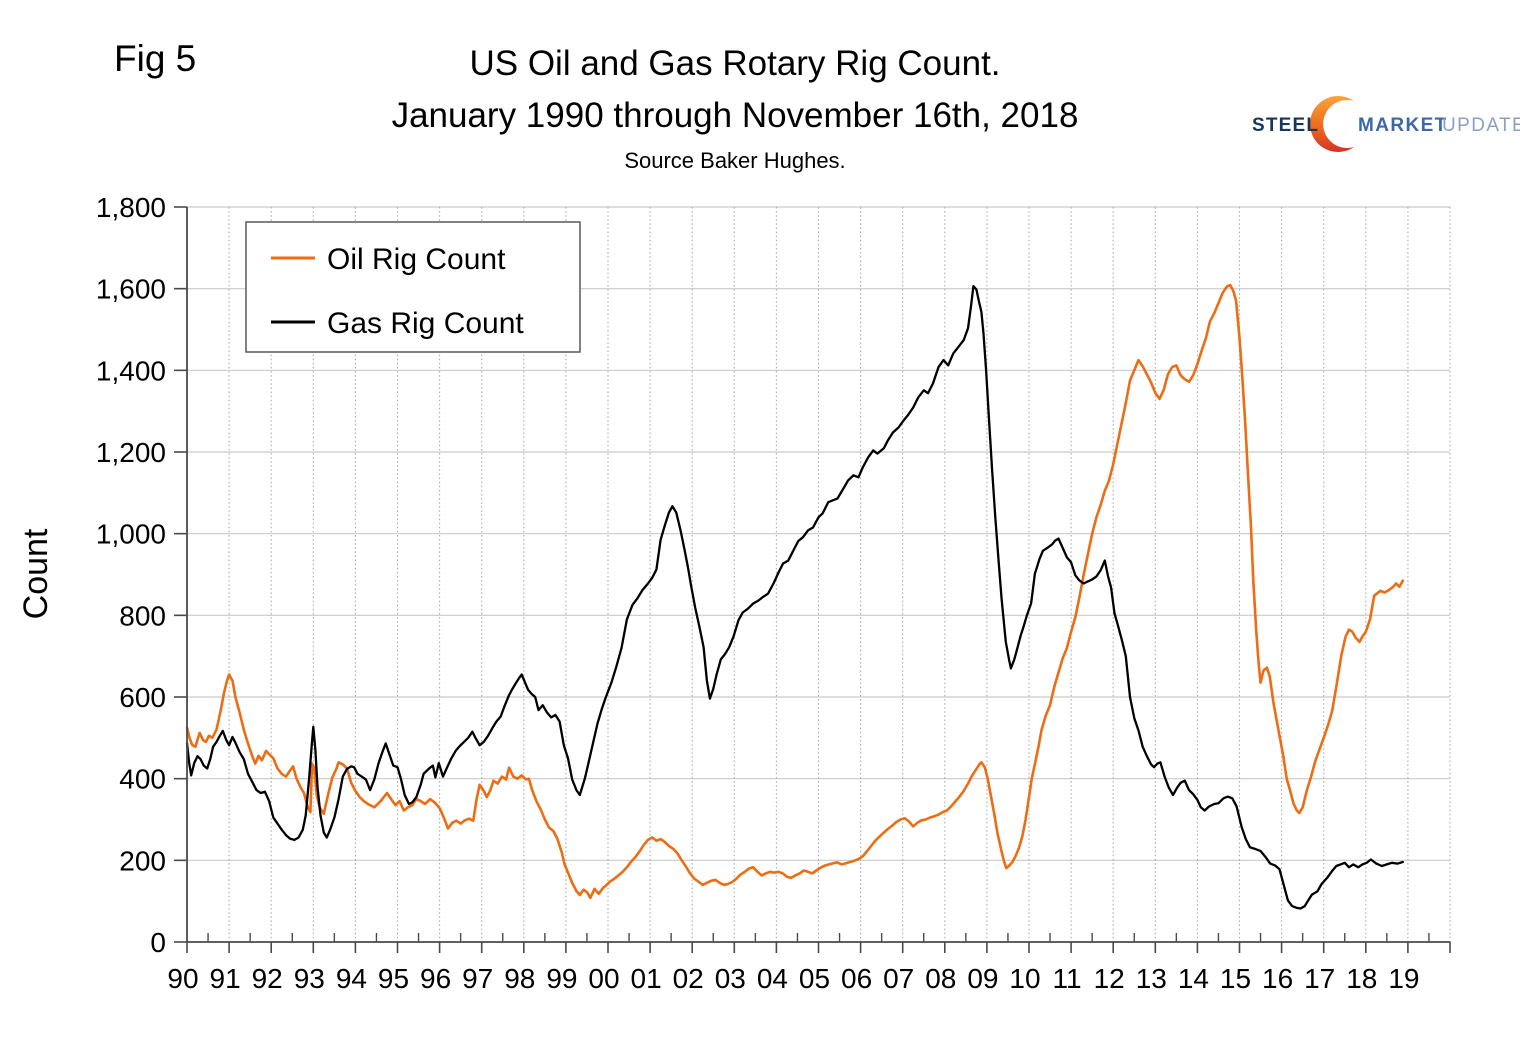 The width and height of the screenshot is (1527, 1046). I want to click on legend: Oil Rig Count Gas Rig Count, so click(413, 287).